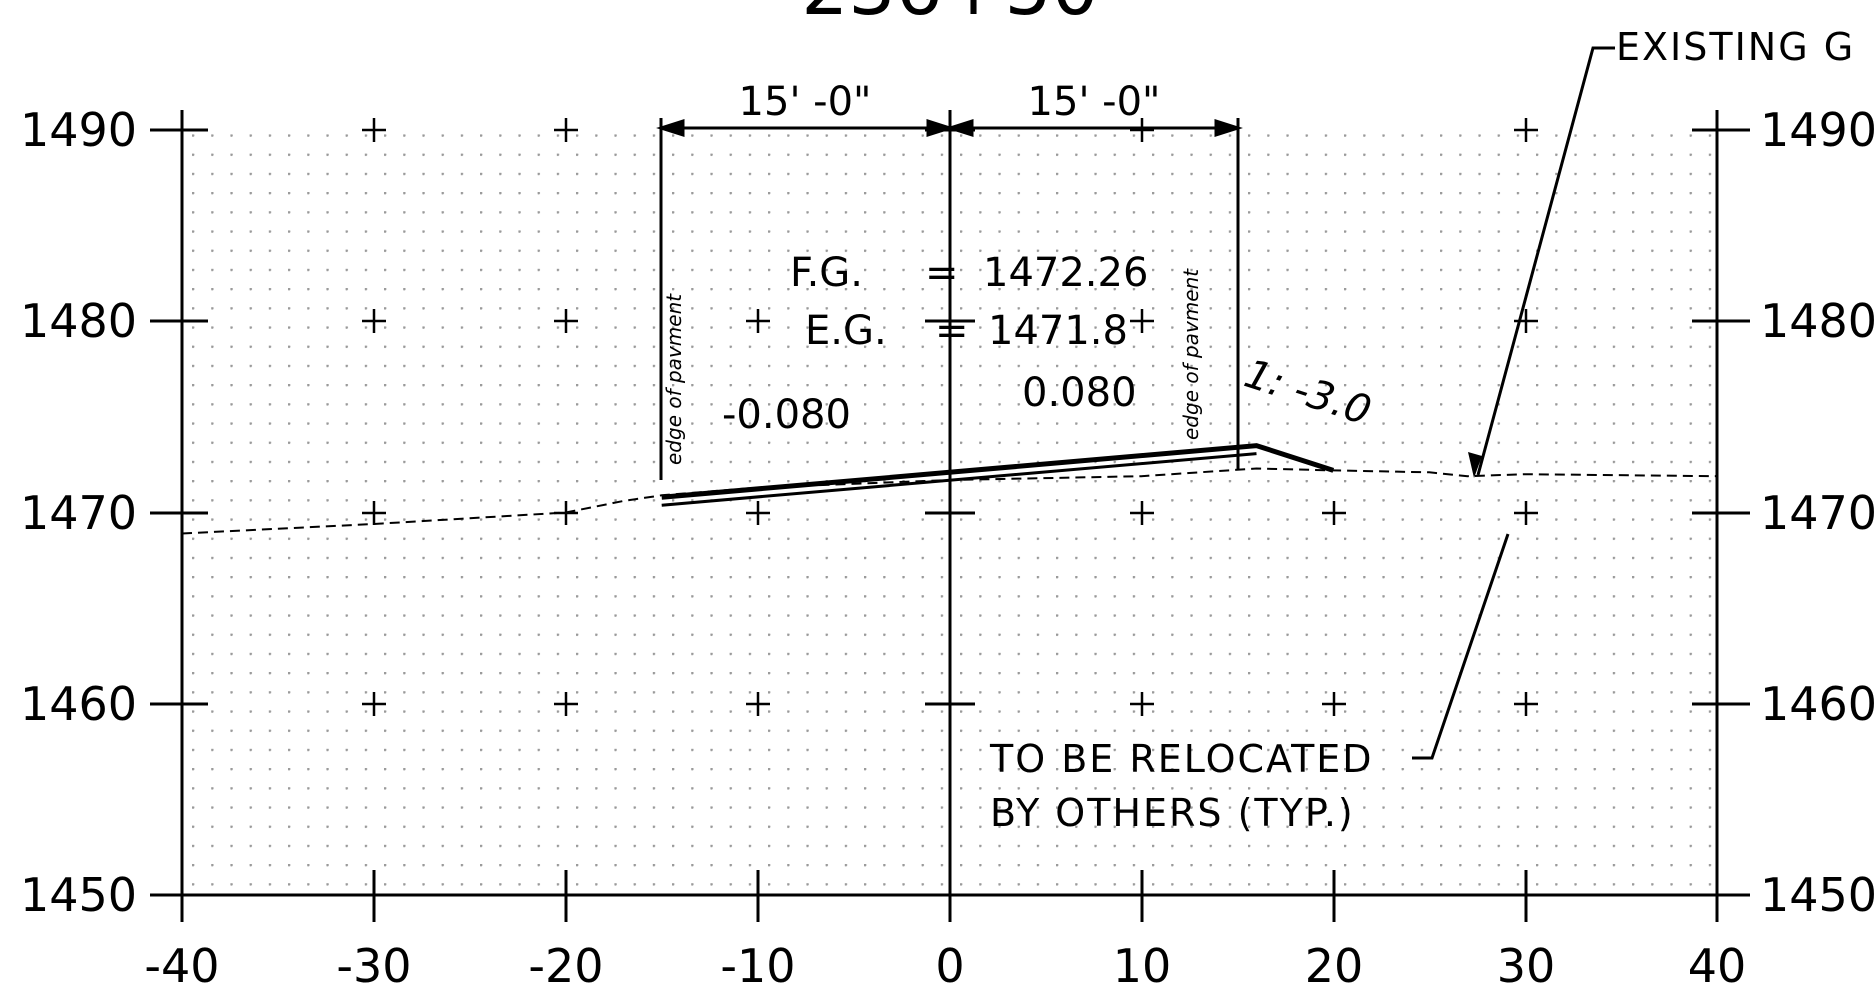 This screenshot has height=992, width=1874. Describe the element at coordinates (1058, 331) in the screenshot. I see `eg-value: 1471.8` at that location.